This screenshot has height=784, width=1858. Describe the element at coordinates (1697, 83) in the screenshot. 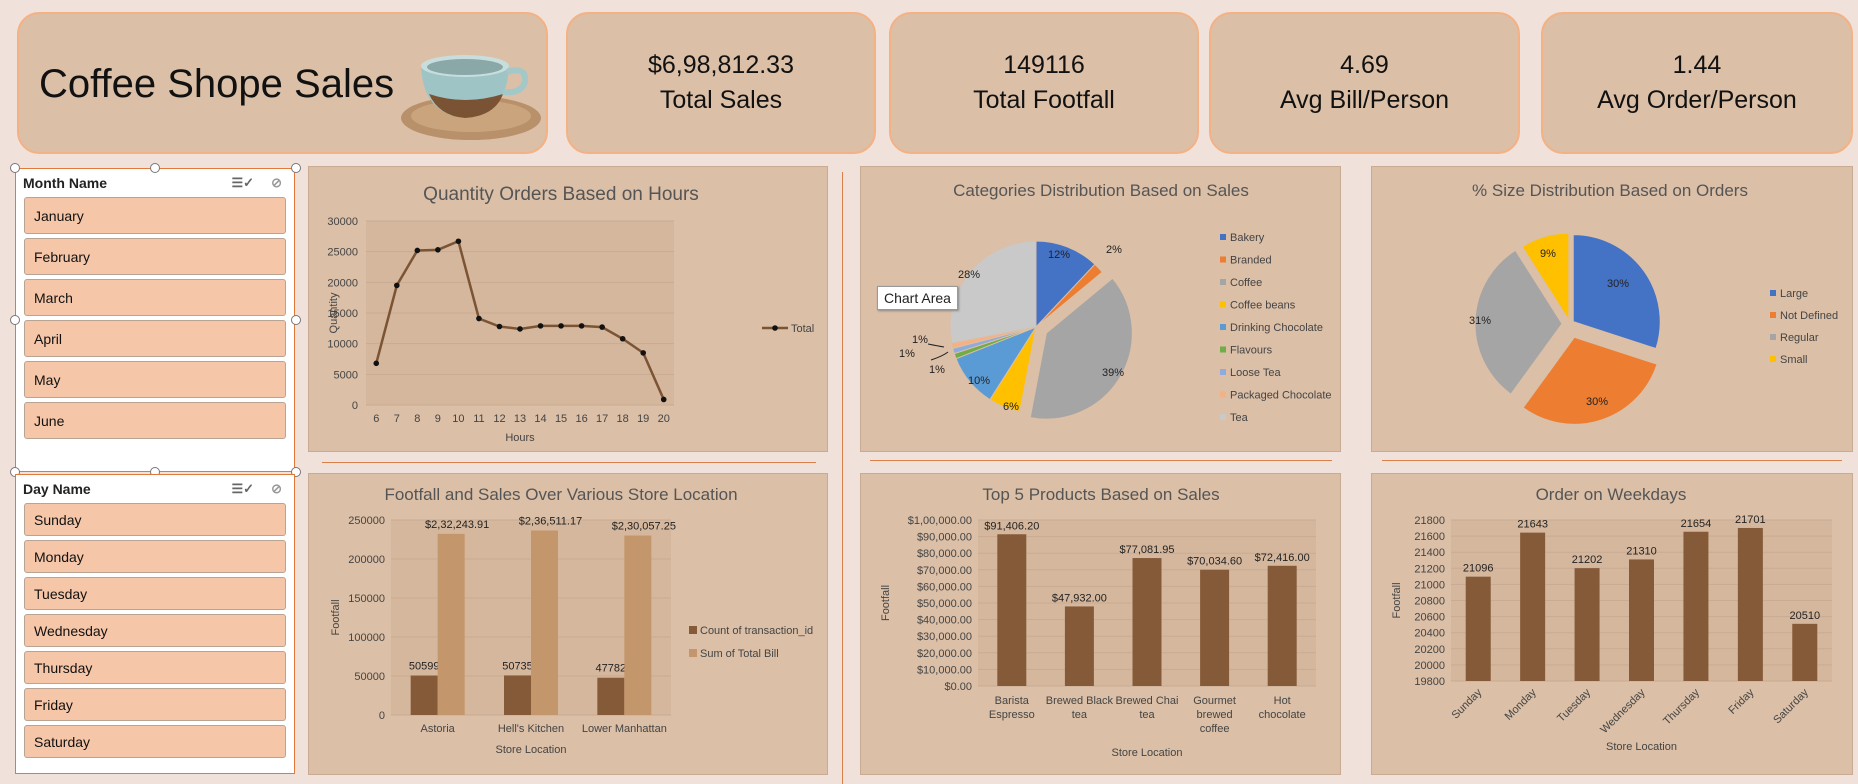

I see `kpi-avg-order: 1.44 Avg Order/Person` at that location.